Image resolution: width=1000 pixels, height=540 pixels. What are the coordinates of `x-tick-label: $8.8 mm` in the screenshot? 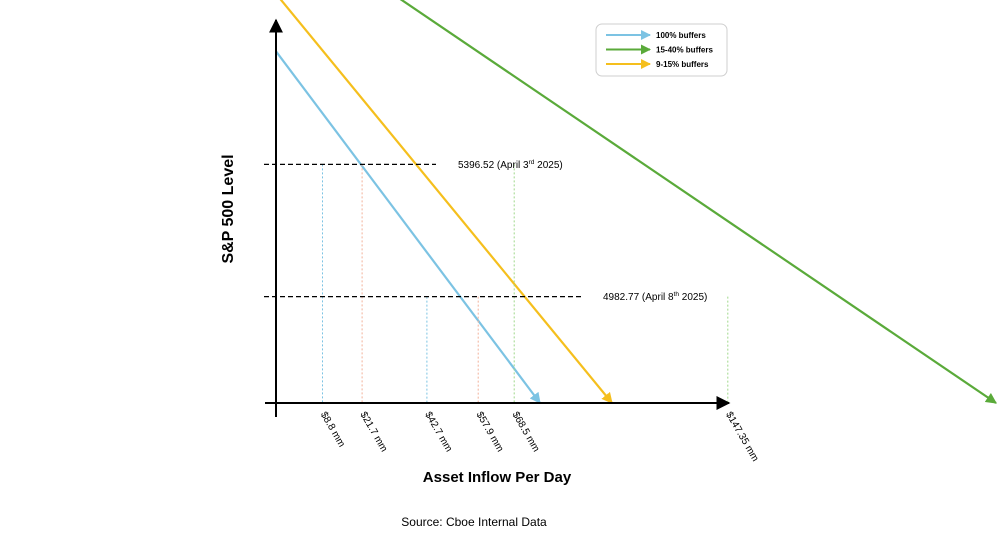 It's located at (332, 429).